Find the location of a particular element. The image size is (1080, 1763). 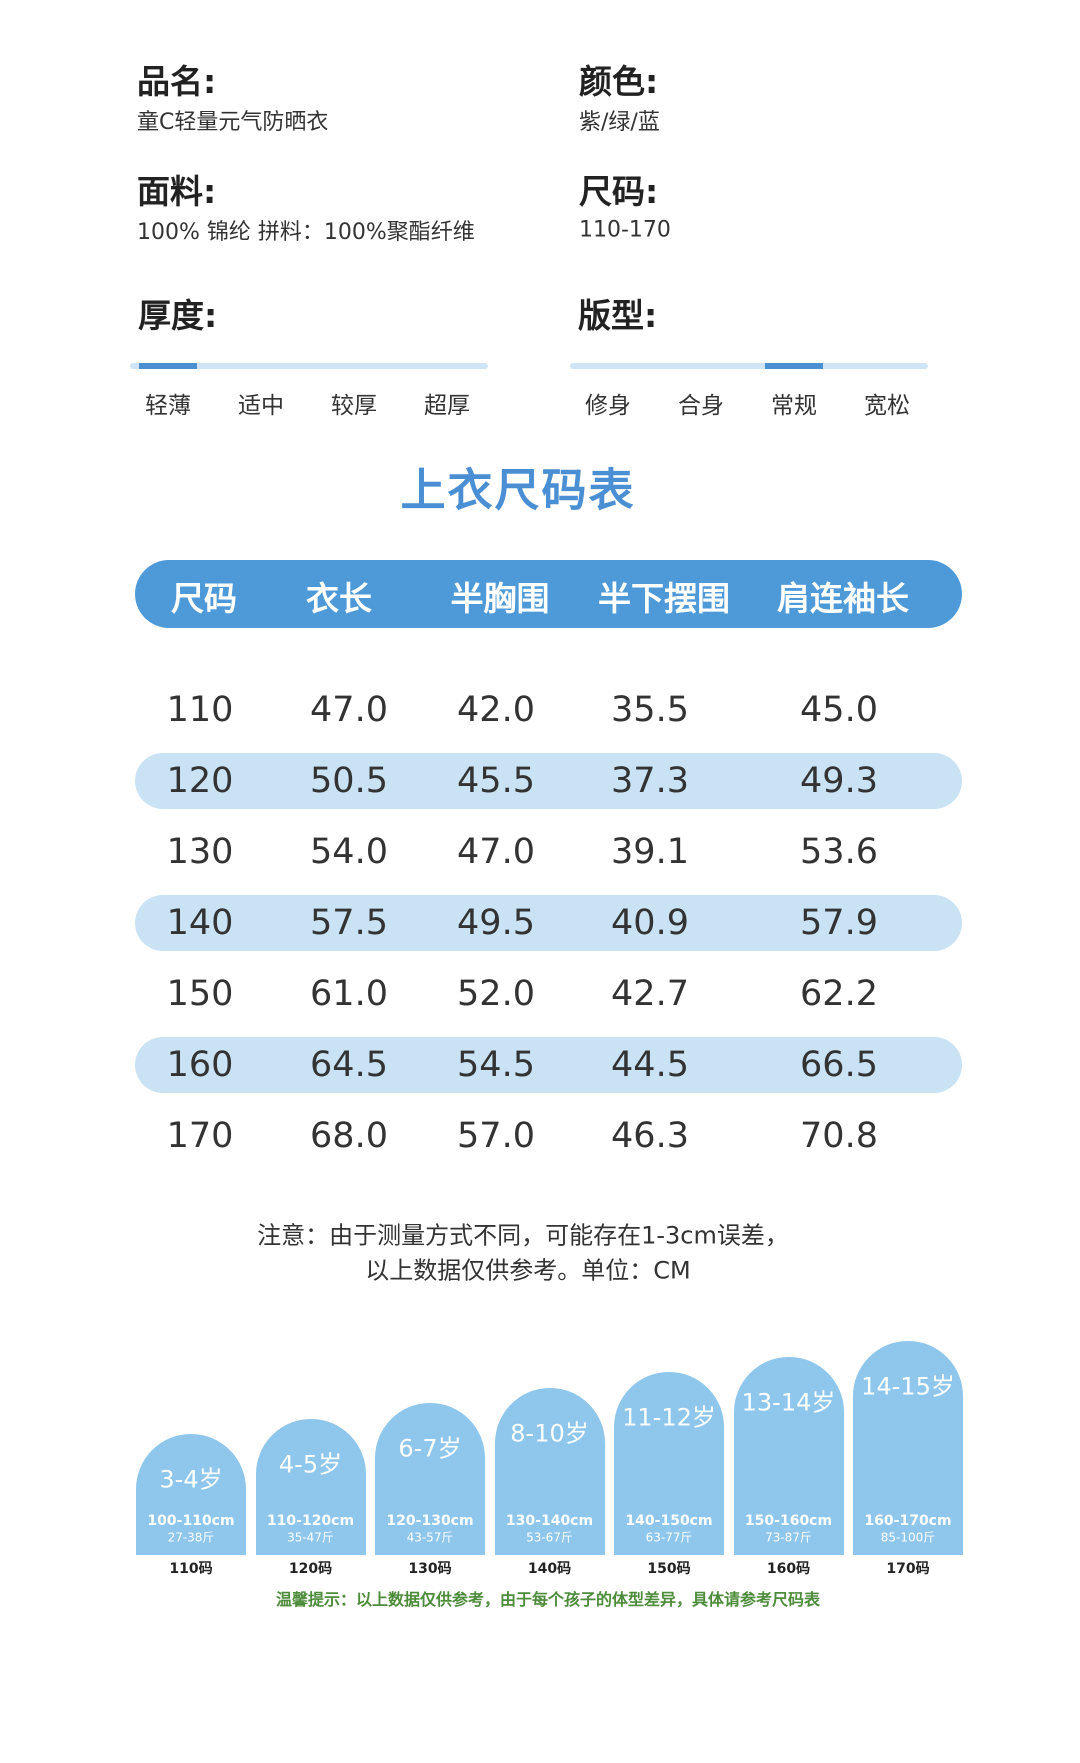

scale-option: 适中 is located at coordinates (261, 406).